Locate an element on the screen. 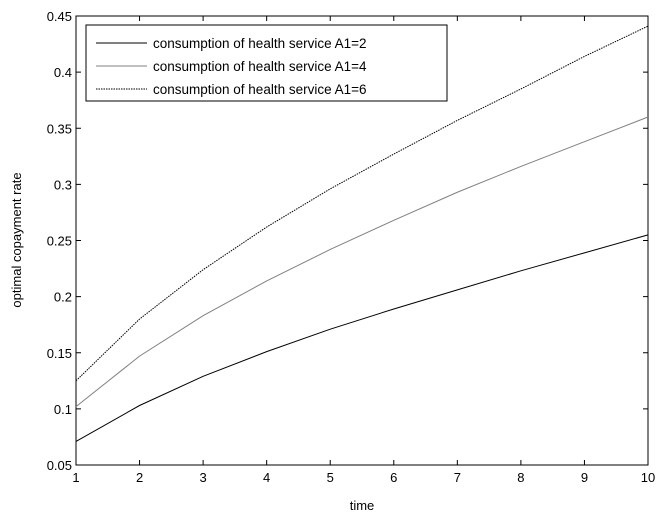 The width and height of the screenshot is (657, 516). x-tick-label: 9 is located at coordinates (584, 477).